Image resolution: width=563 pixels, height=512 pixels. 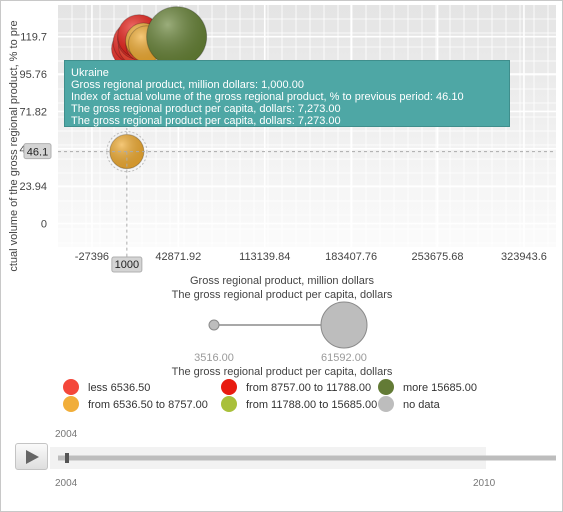 I want to click on highlight-x-value: 1000, so click(x=127, y=265).